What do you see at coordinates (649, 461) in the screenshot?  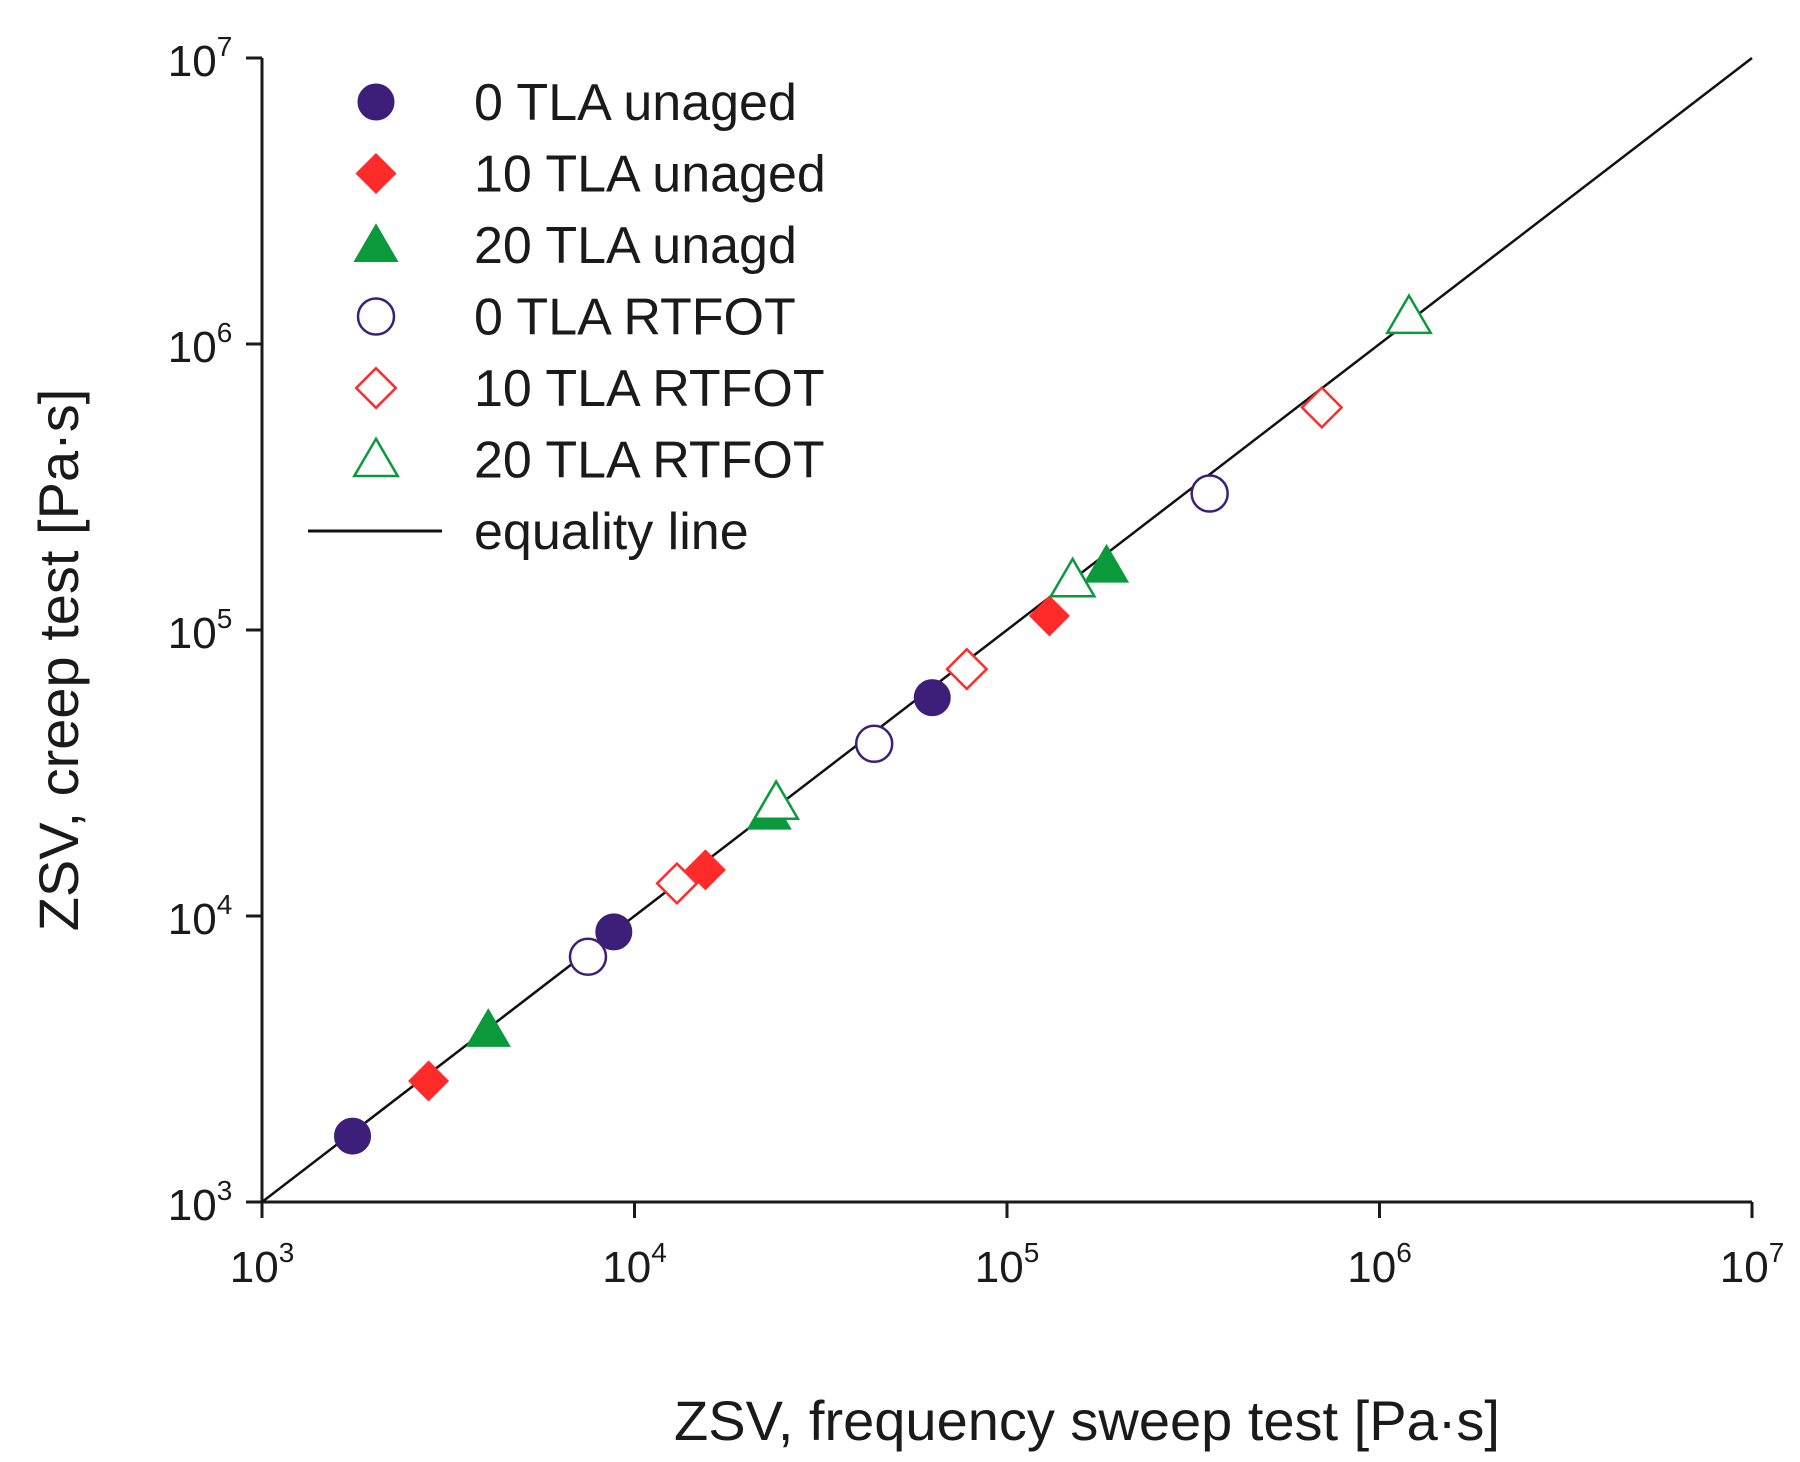 I see `legend-label: 20 TLA RTFOT` at bounding box center [649, 461].